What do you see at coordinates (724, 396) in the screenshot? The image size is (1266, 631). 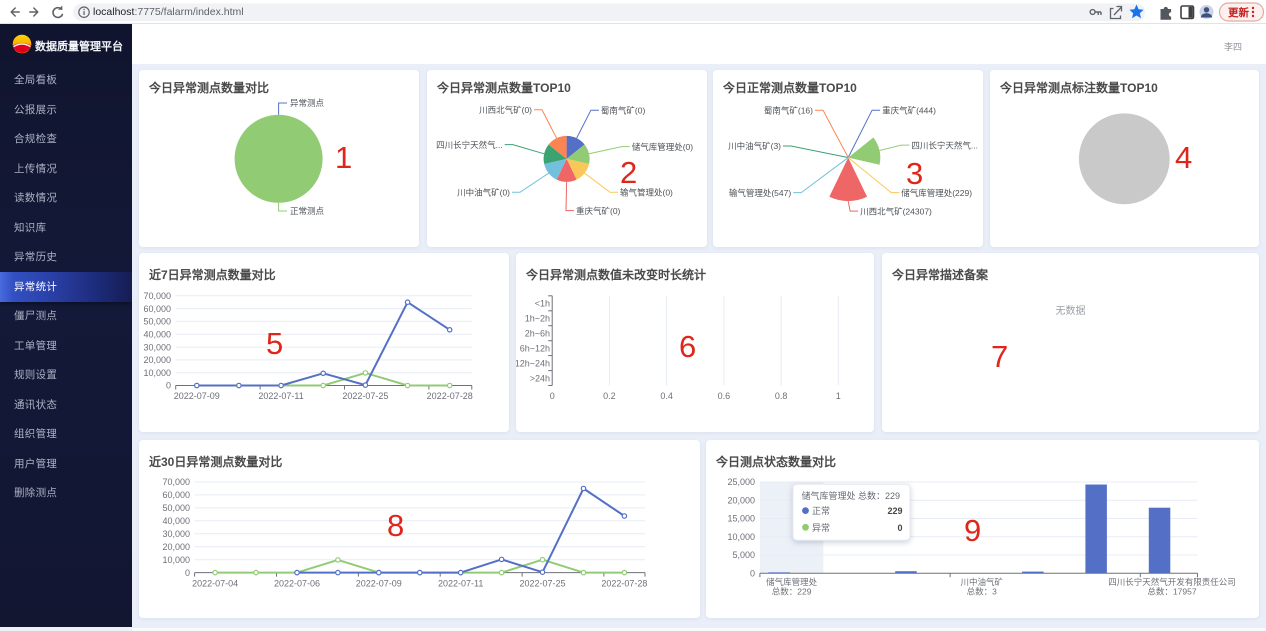 I see `svg-text: 0.6` at bounding box center [724, 396].